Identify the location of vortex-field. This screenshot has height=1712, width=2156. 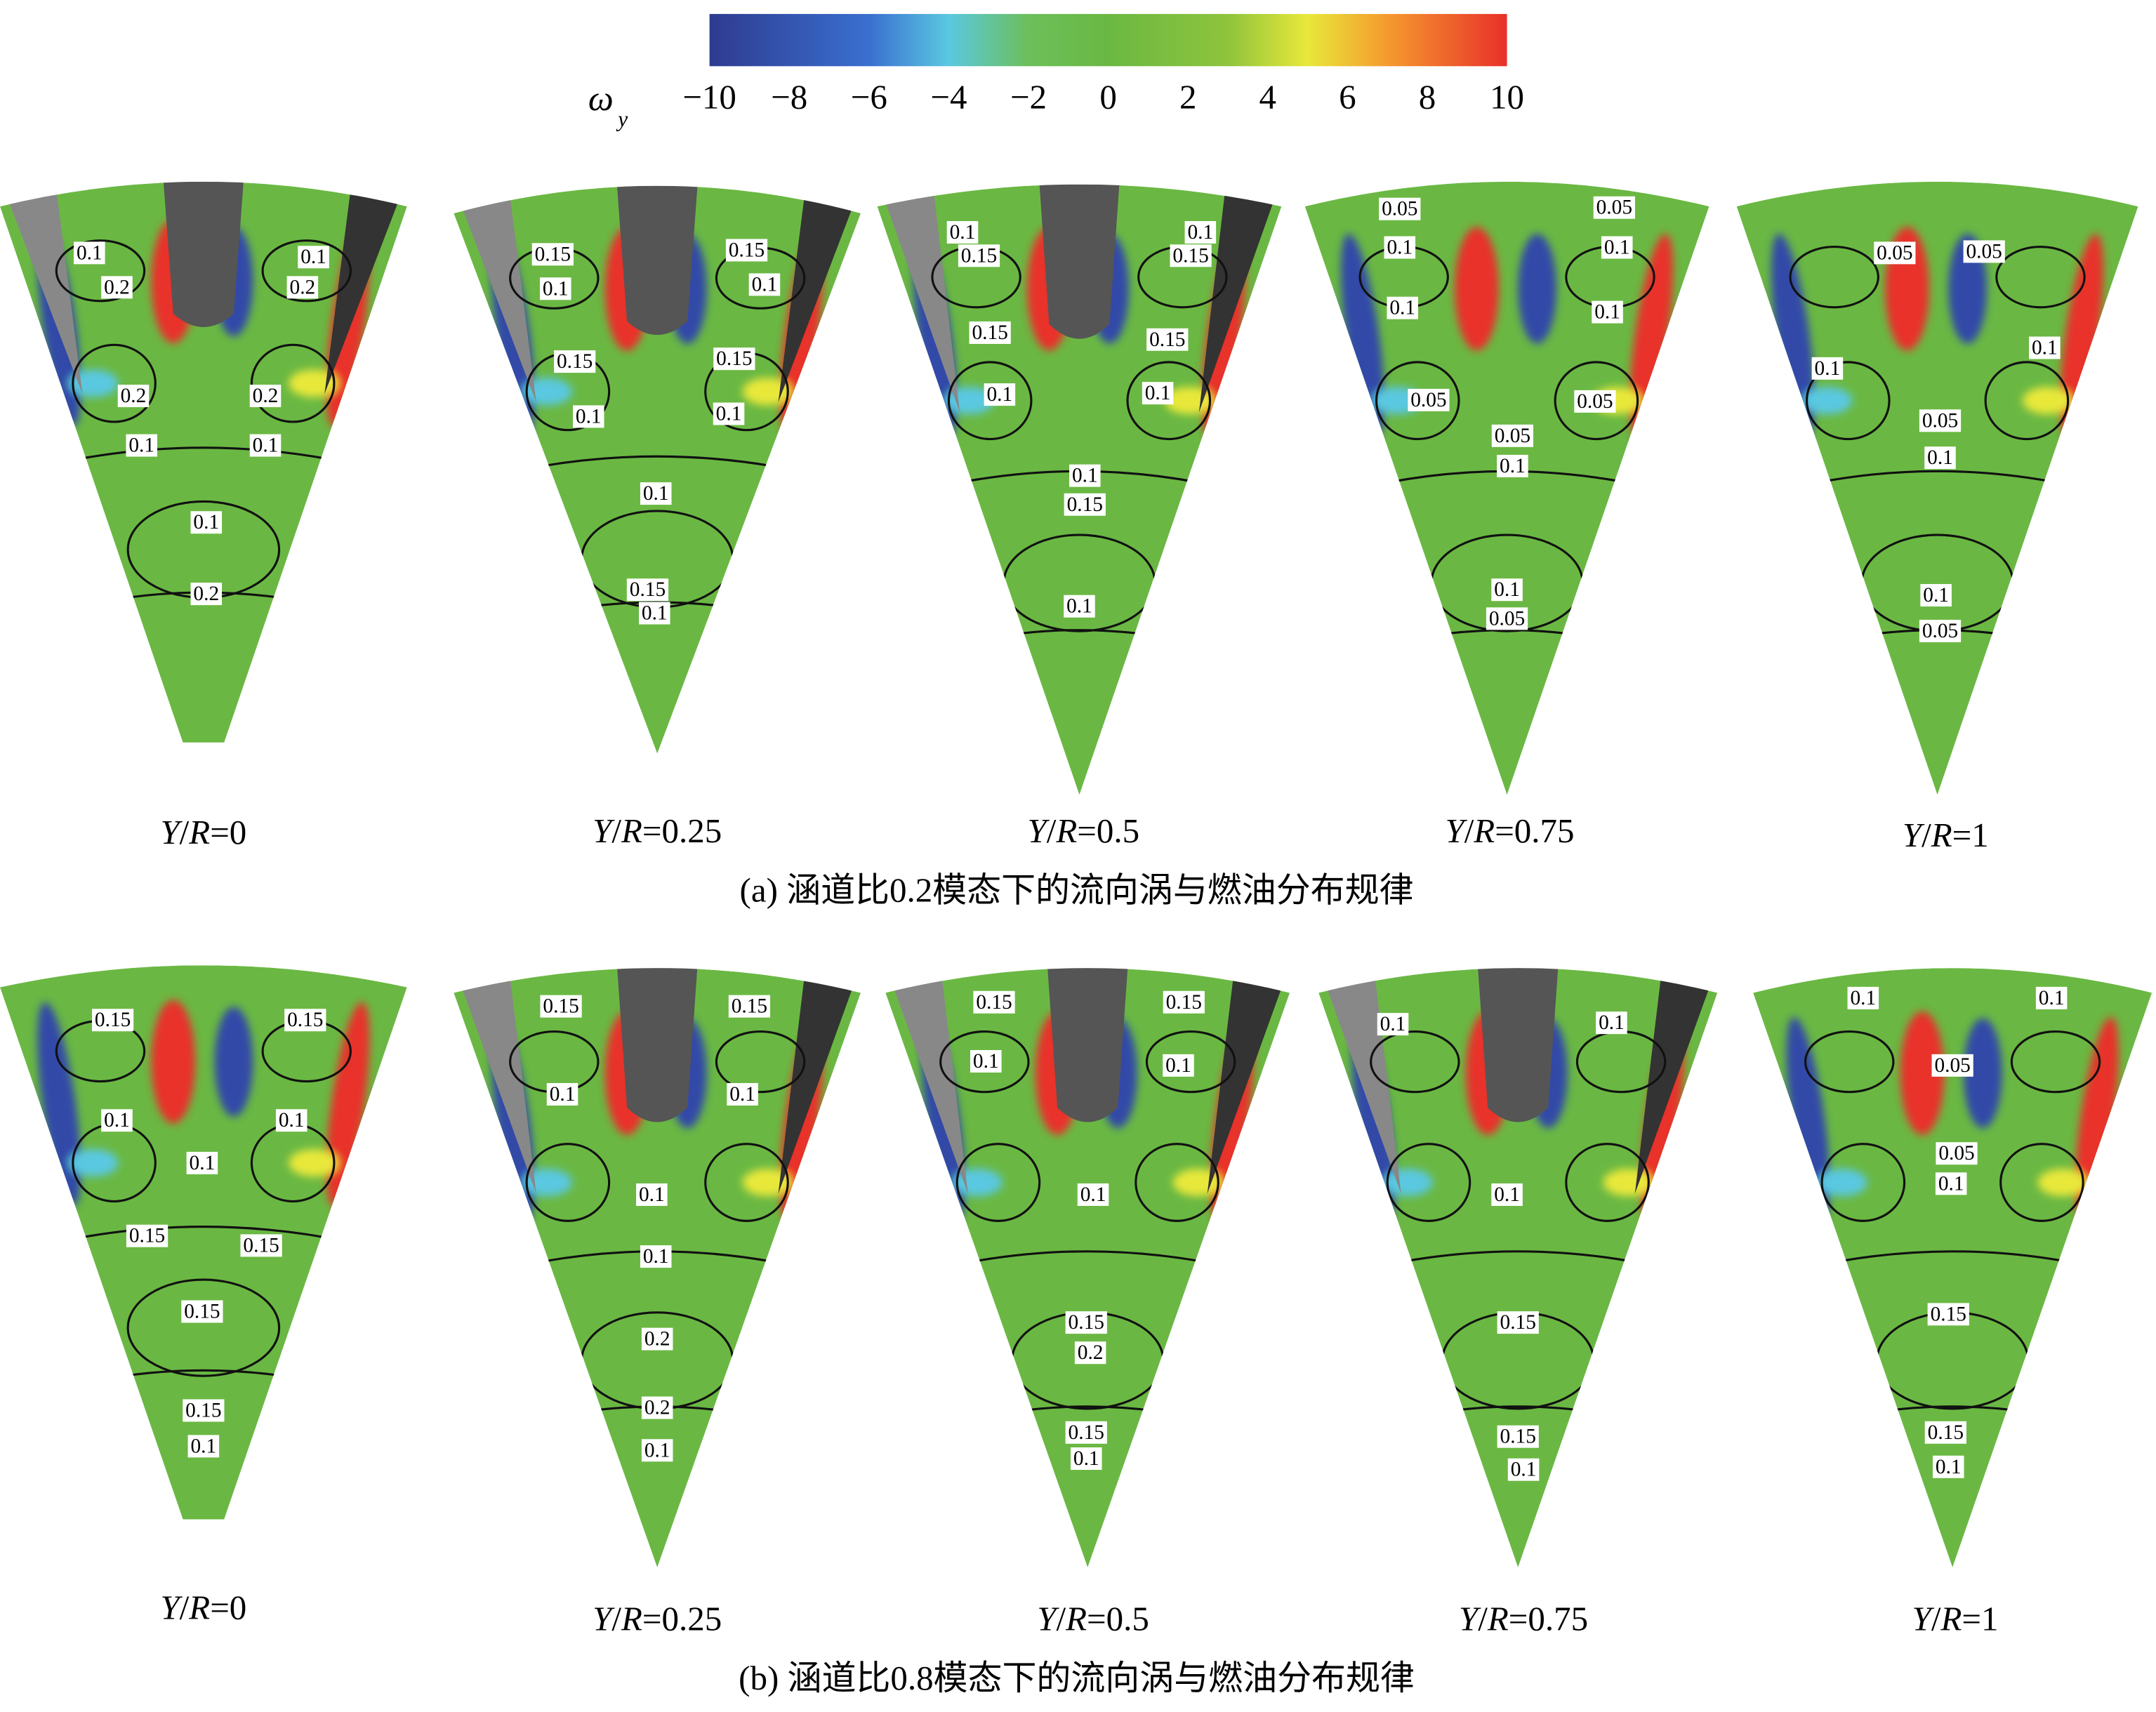
(203, 1103).